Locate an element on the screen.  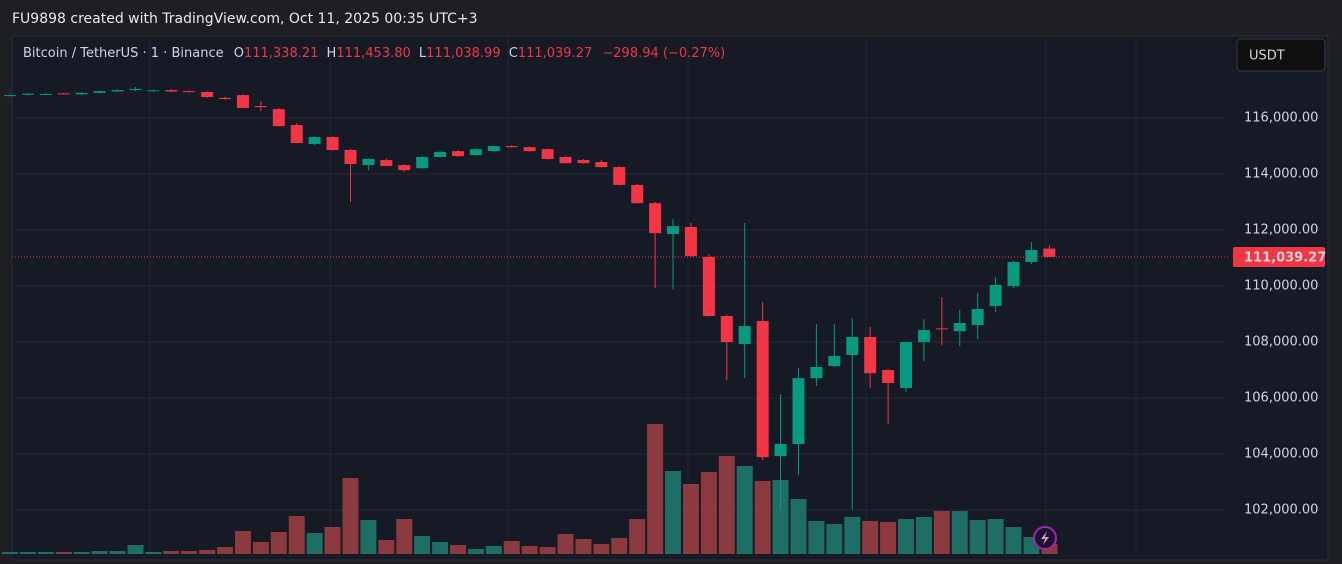
last-price-tag is located at coordinates (1279, 256).